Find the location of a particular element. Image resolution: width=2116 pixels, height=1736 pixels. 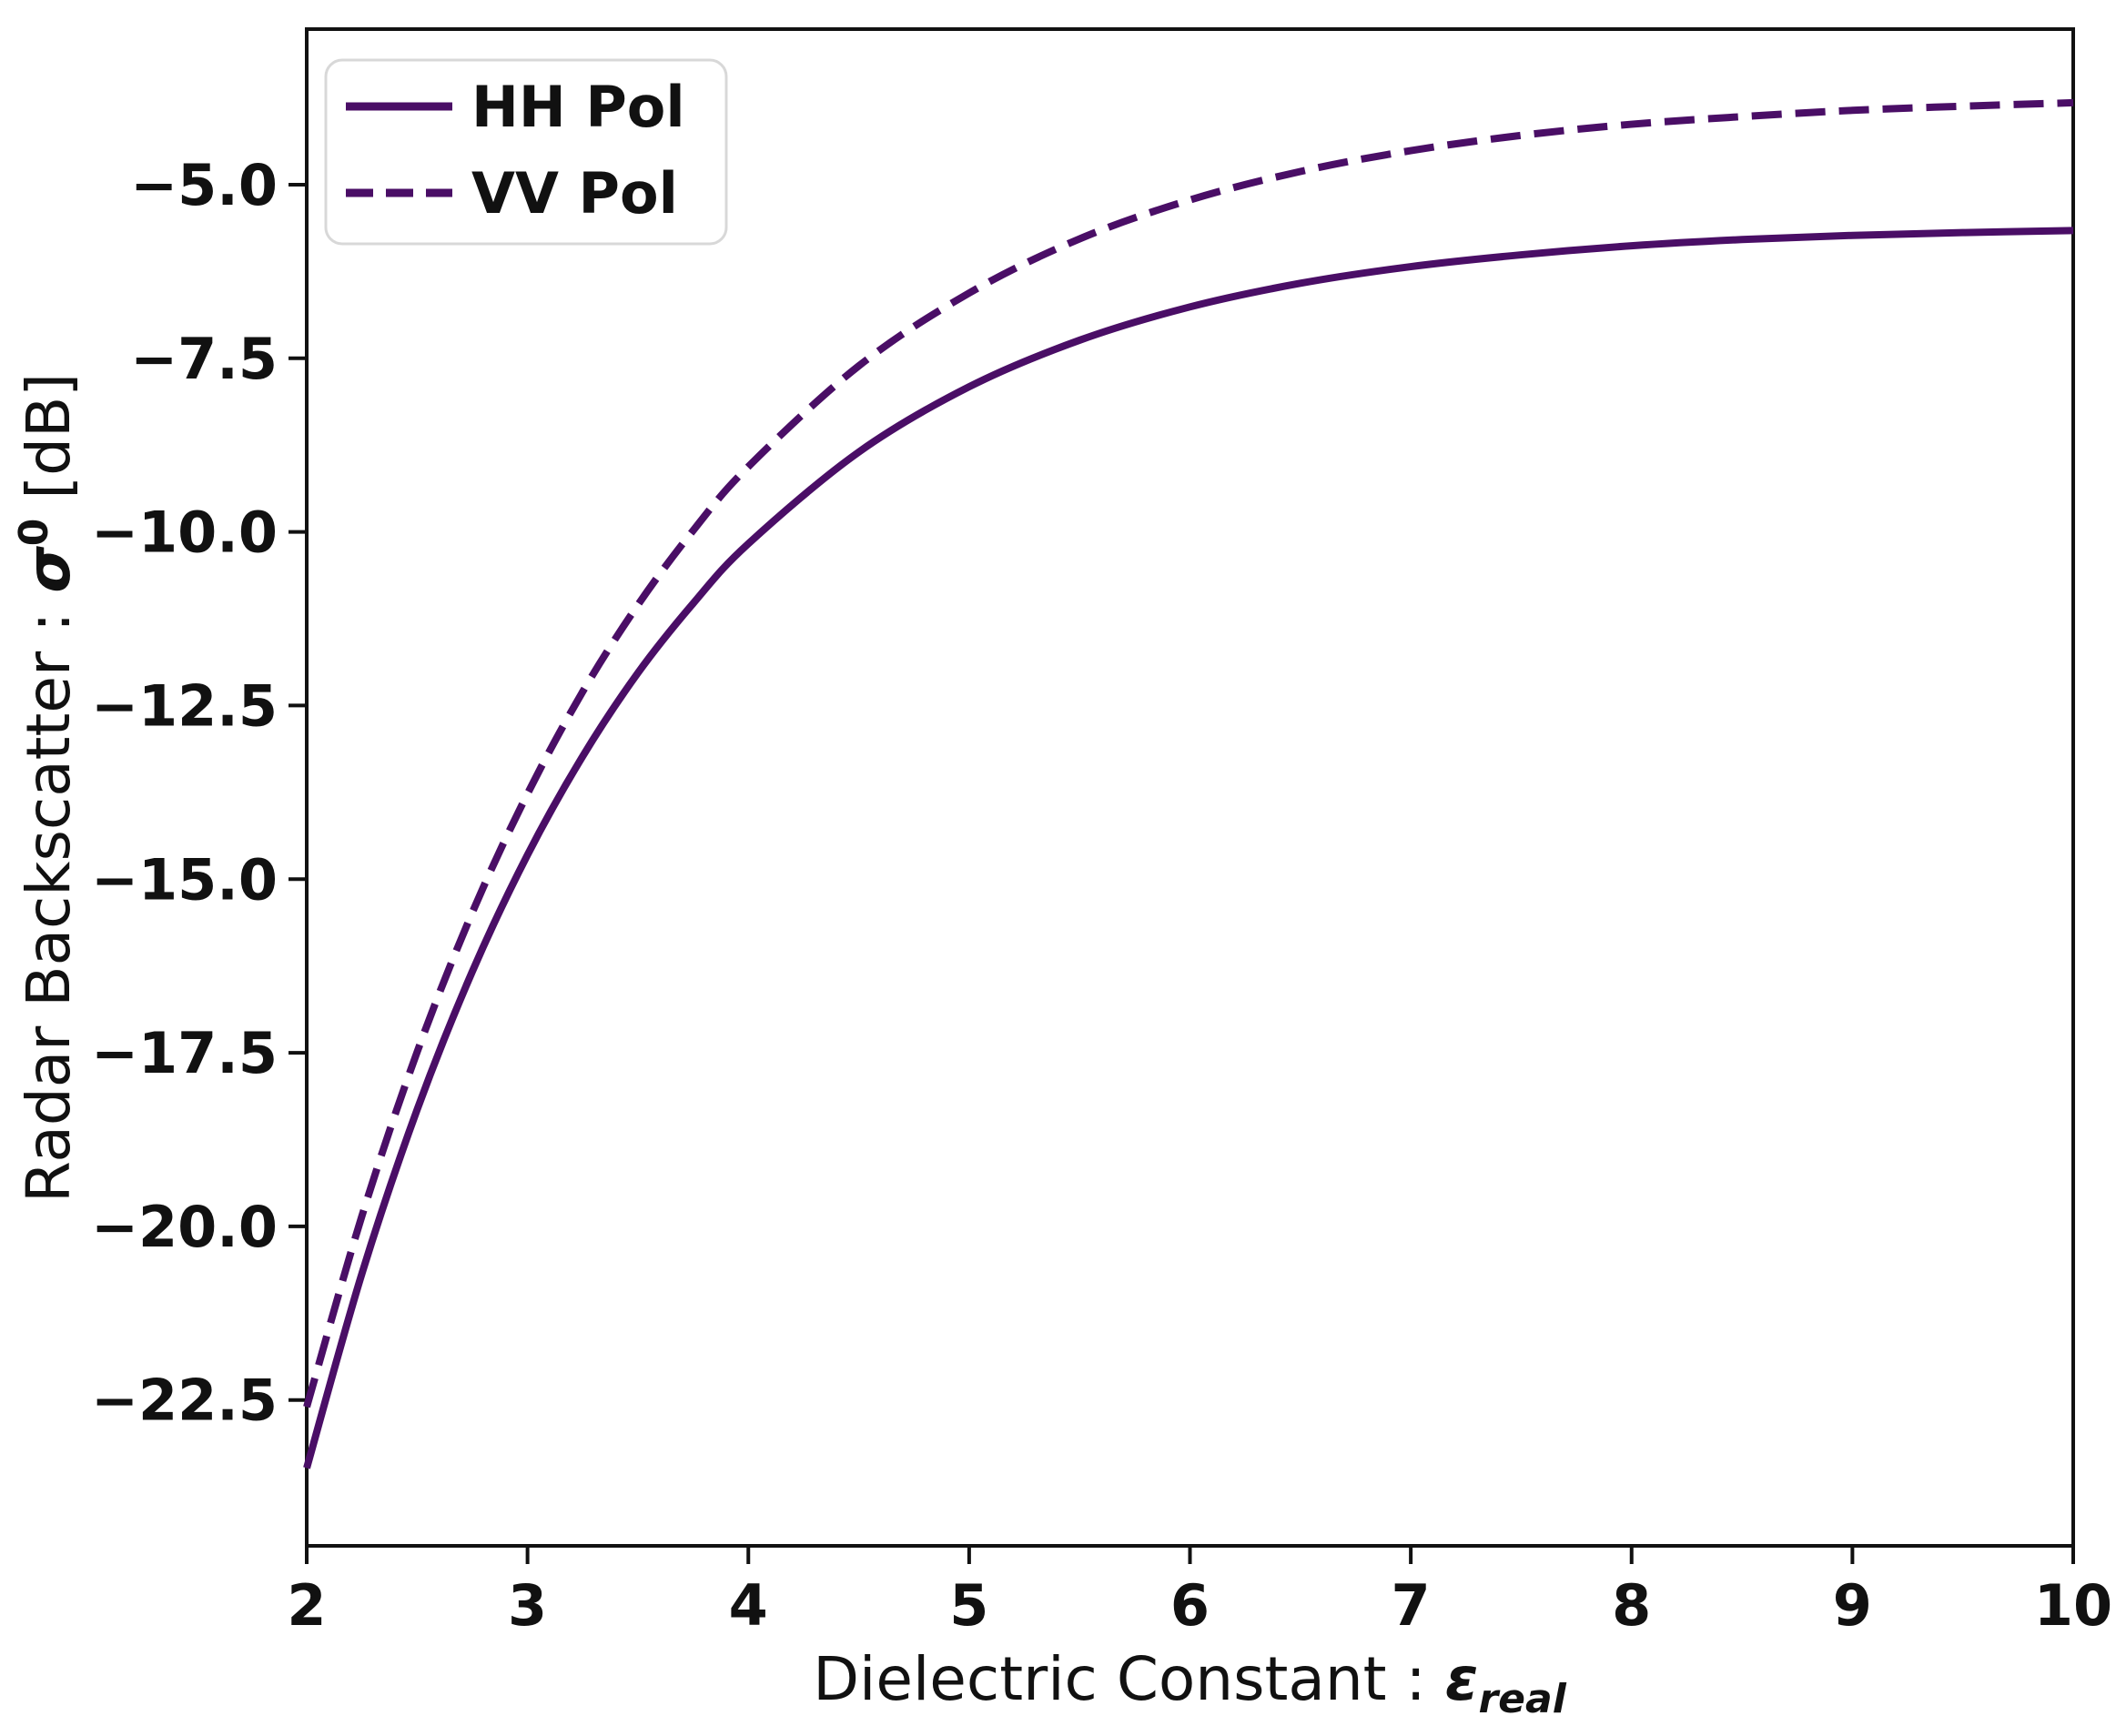

y-axis: −5.0 −7.5 −10.0 −12.5 −15.0 −17.5 −20.0 −22.5 is located at coordinates (199, 793).